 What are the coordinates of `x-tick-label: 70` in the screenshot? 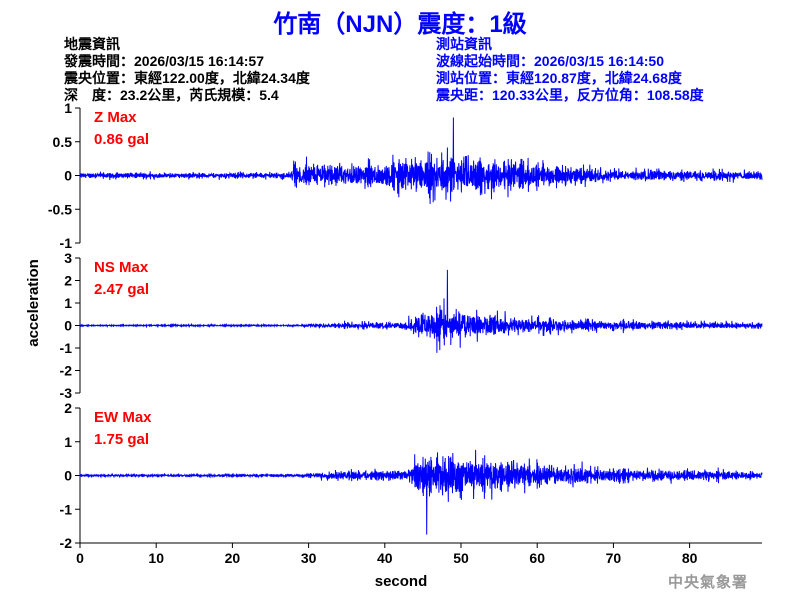 It's located at (614, 558).